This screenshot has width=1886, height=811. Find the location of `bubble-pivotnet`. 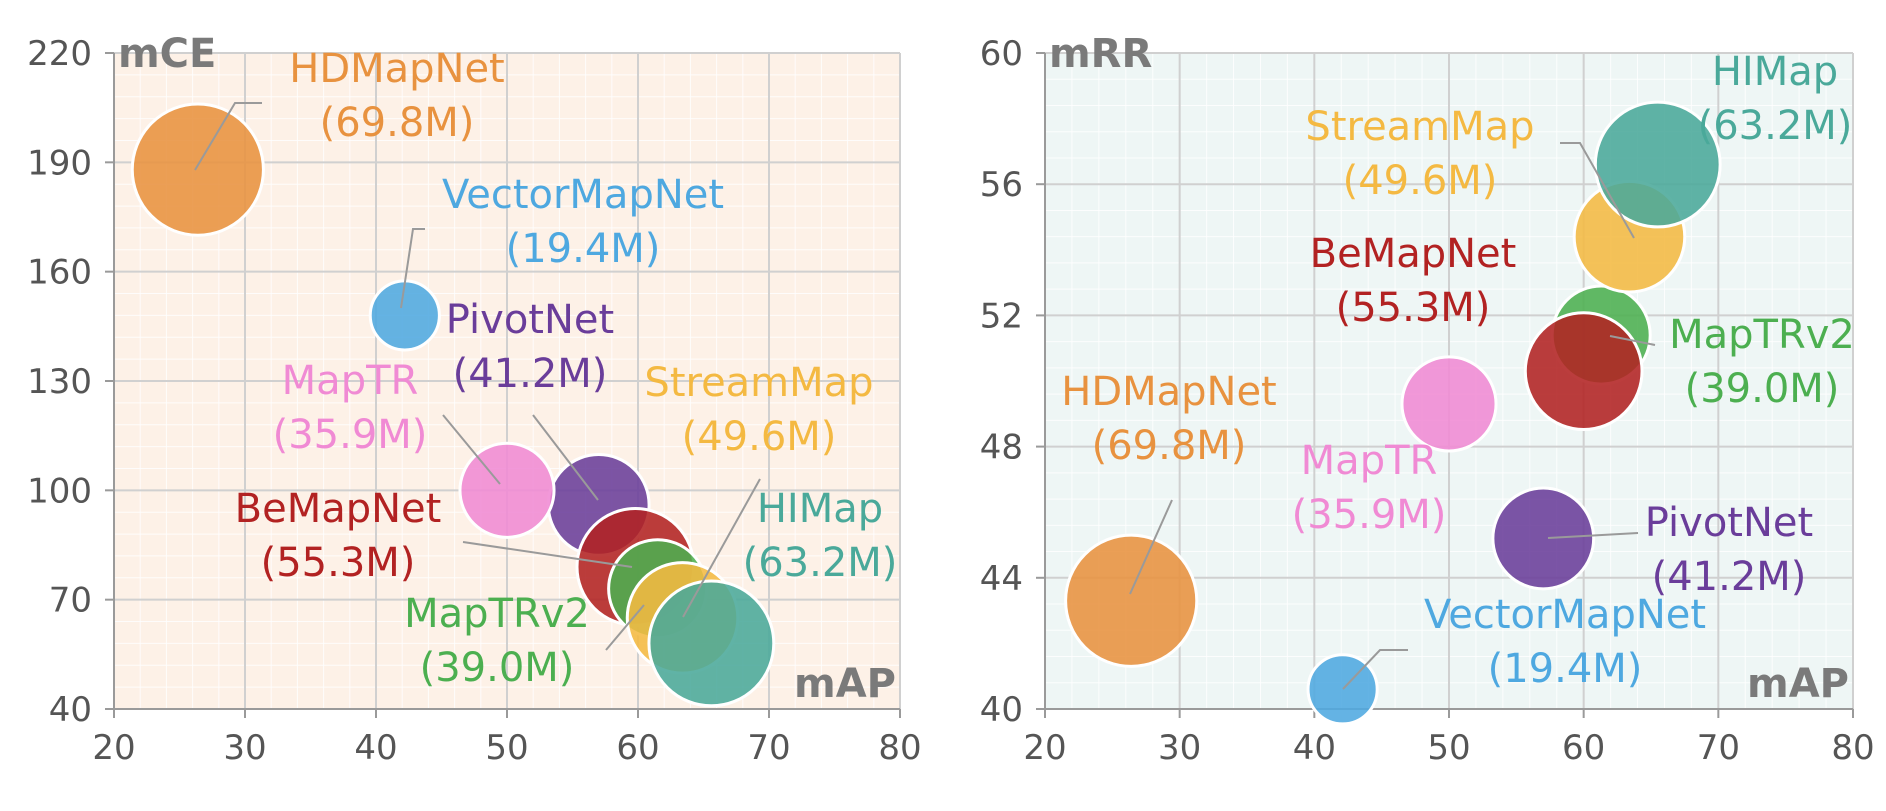

bubble-pivotnet is located at coordinates (1543, 538).